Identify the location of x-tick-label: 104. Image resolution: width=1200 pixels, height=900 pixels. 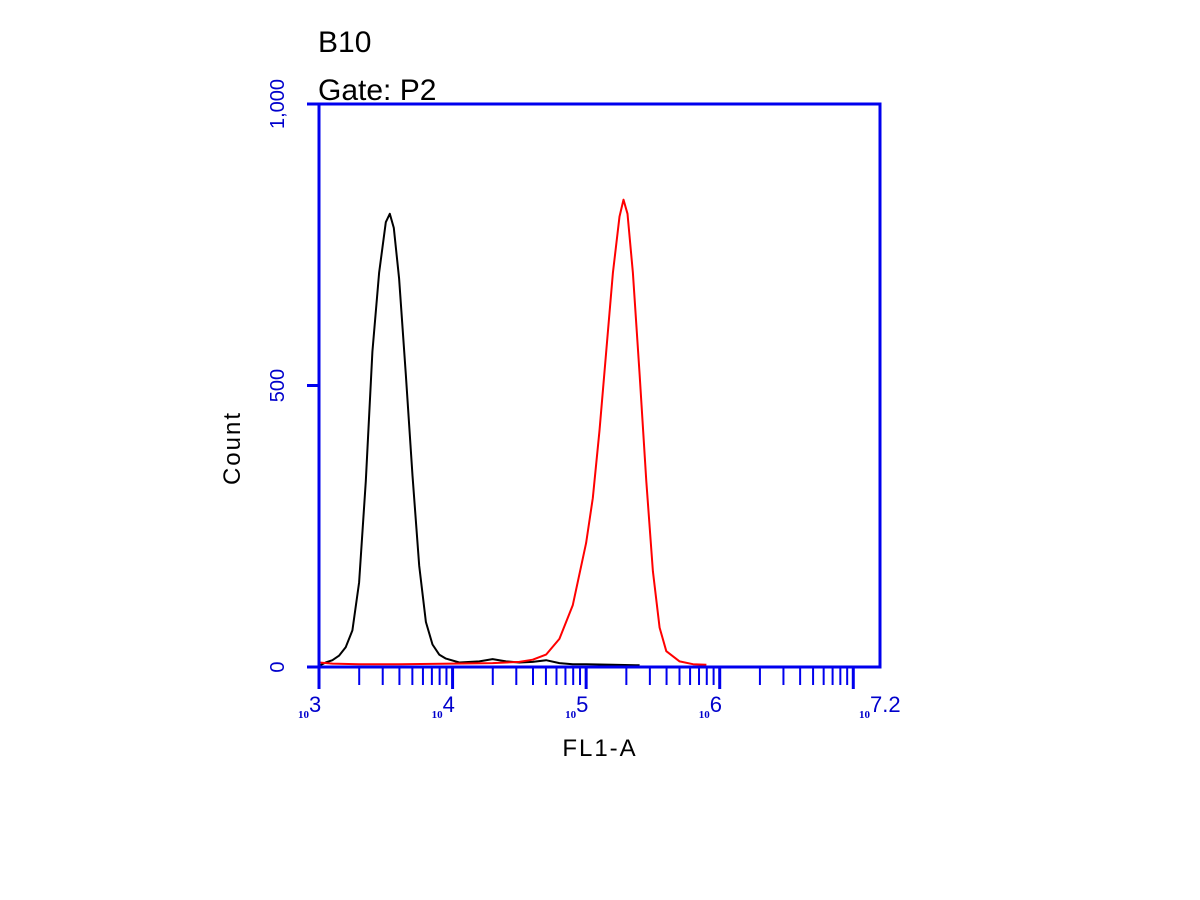
(443, 706).